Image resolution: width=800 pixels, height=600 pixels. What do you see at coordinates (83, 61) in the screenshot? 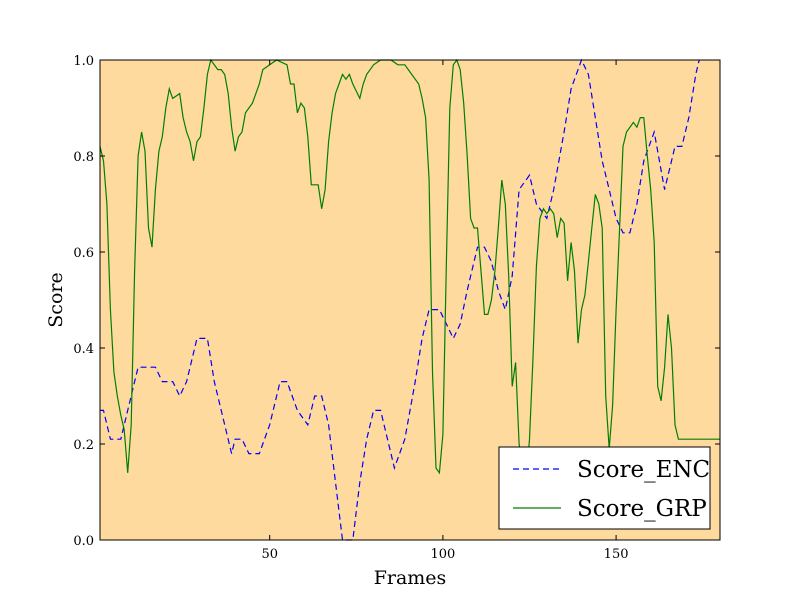
I see `y-tick-label: 1.0` at bounding box center [83, 61].